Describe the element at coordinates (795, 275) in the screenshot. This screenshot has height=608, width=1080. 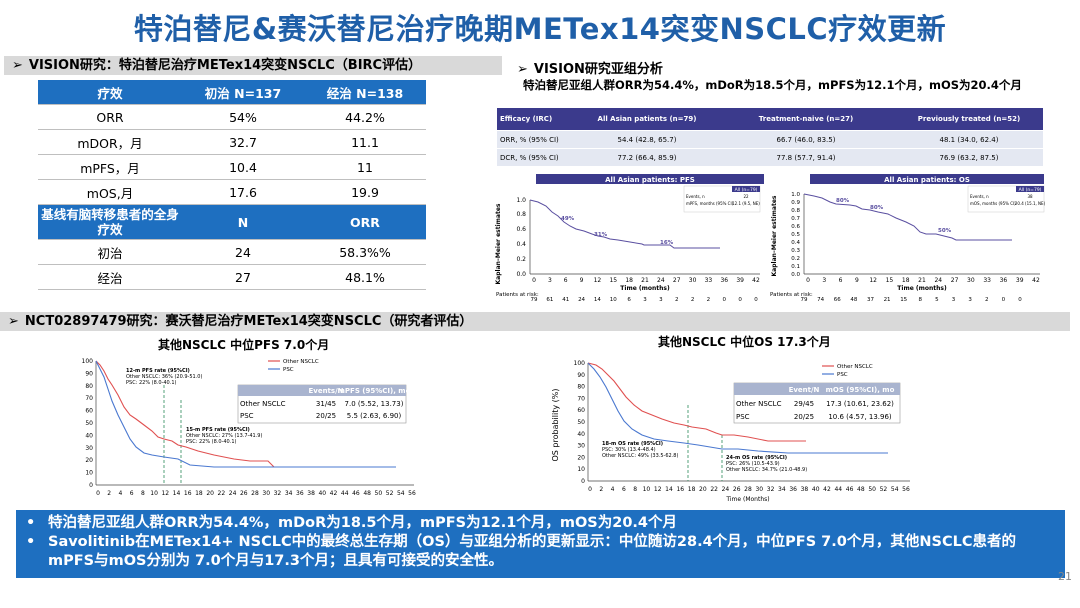
I see `y-tick-label: 0.0` at that location.